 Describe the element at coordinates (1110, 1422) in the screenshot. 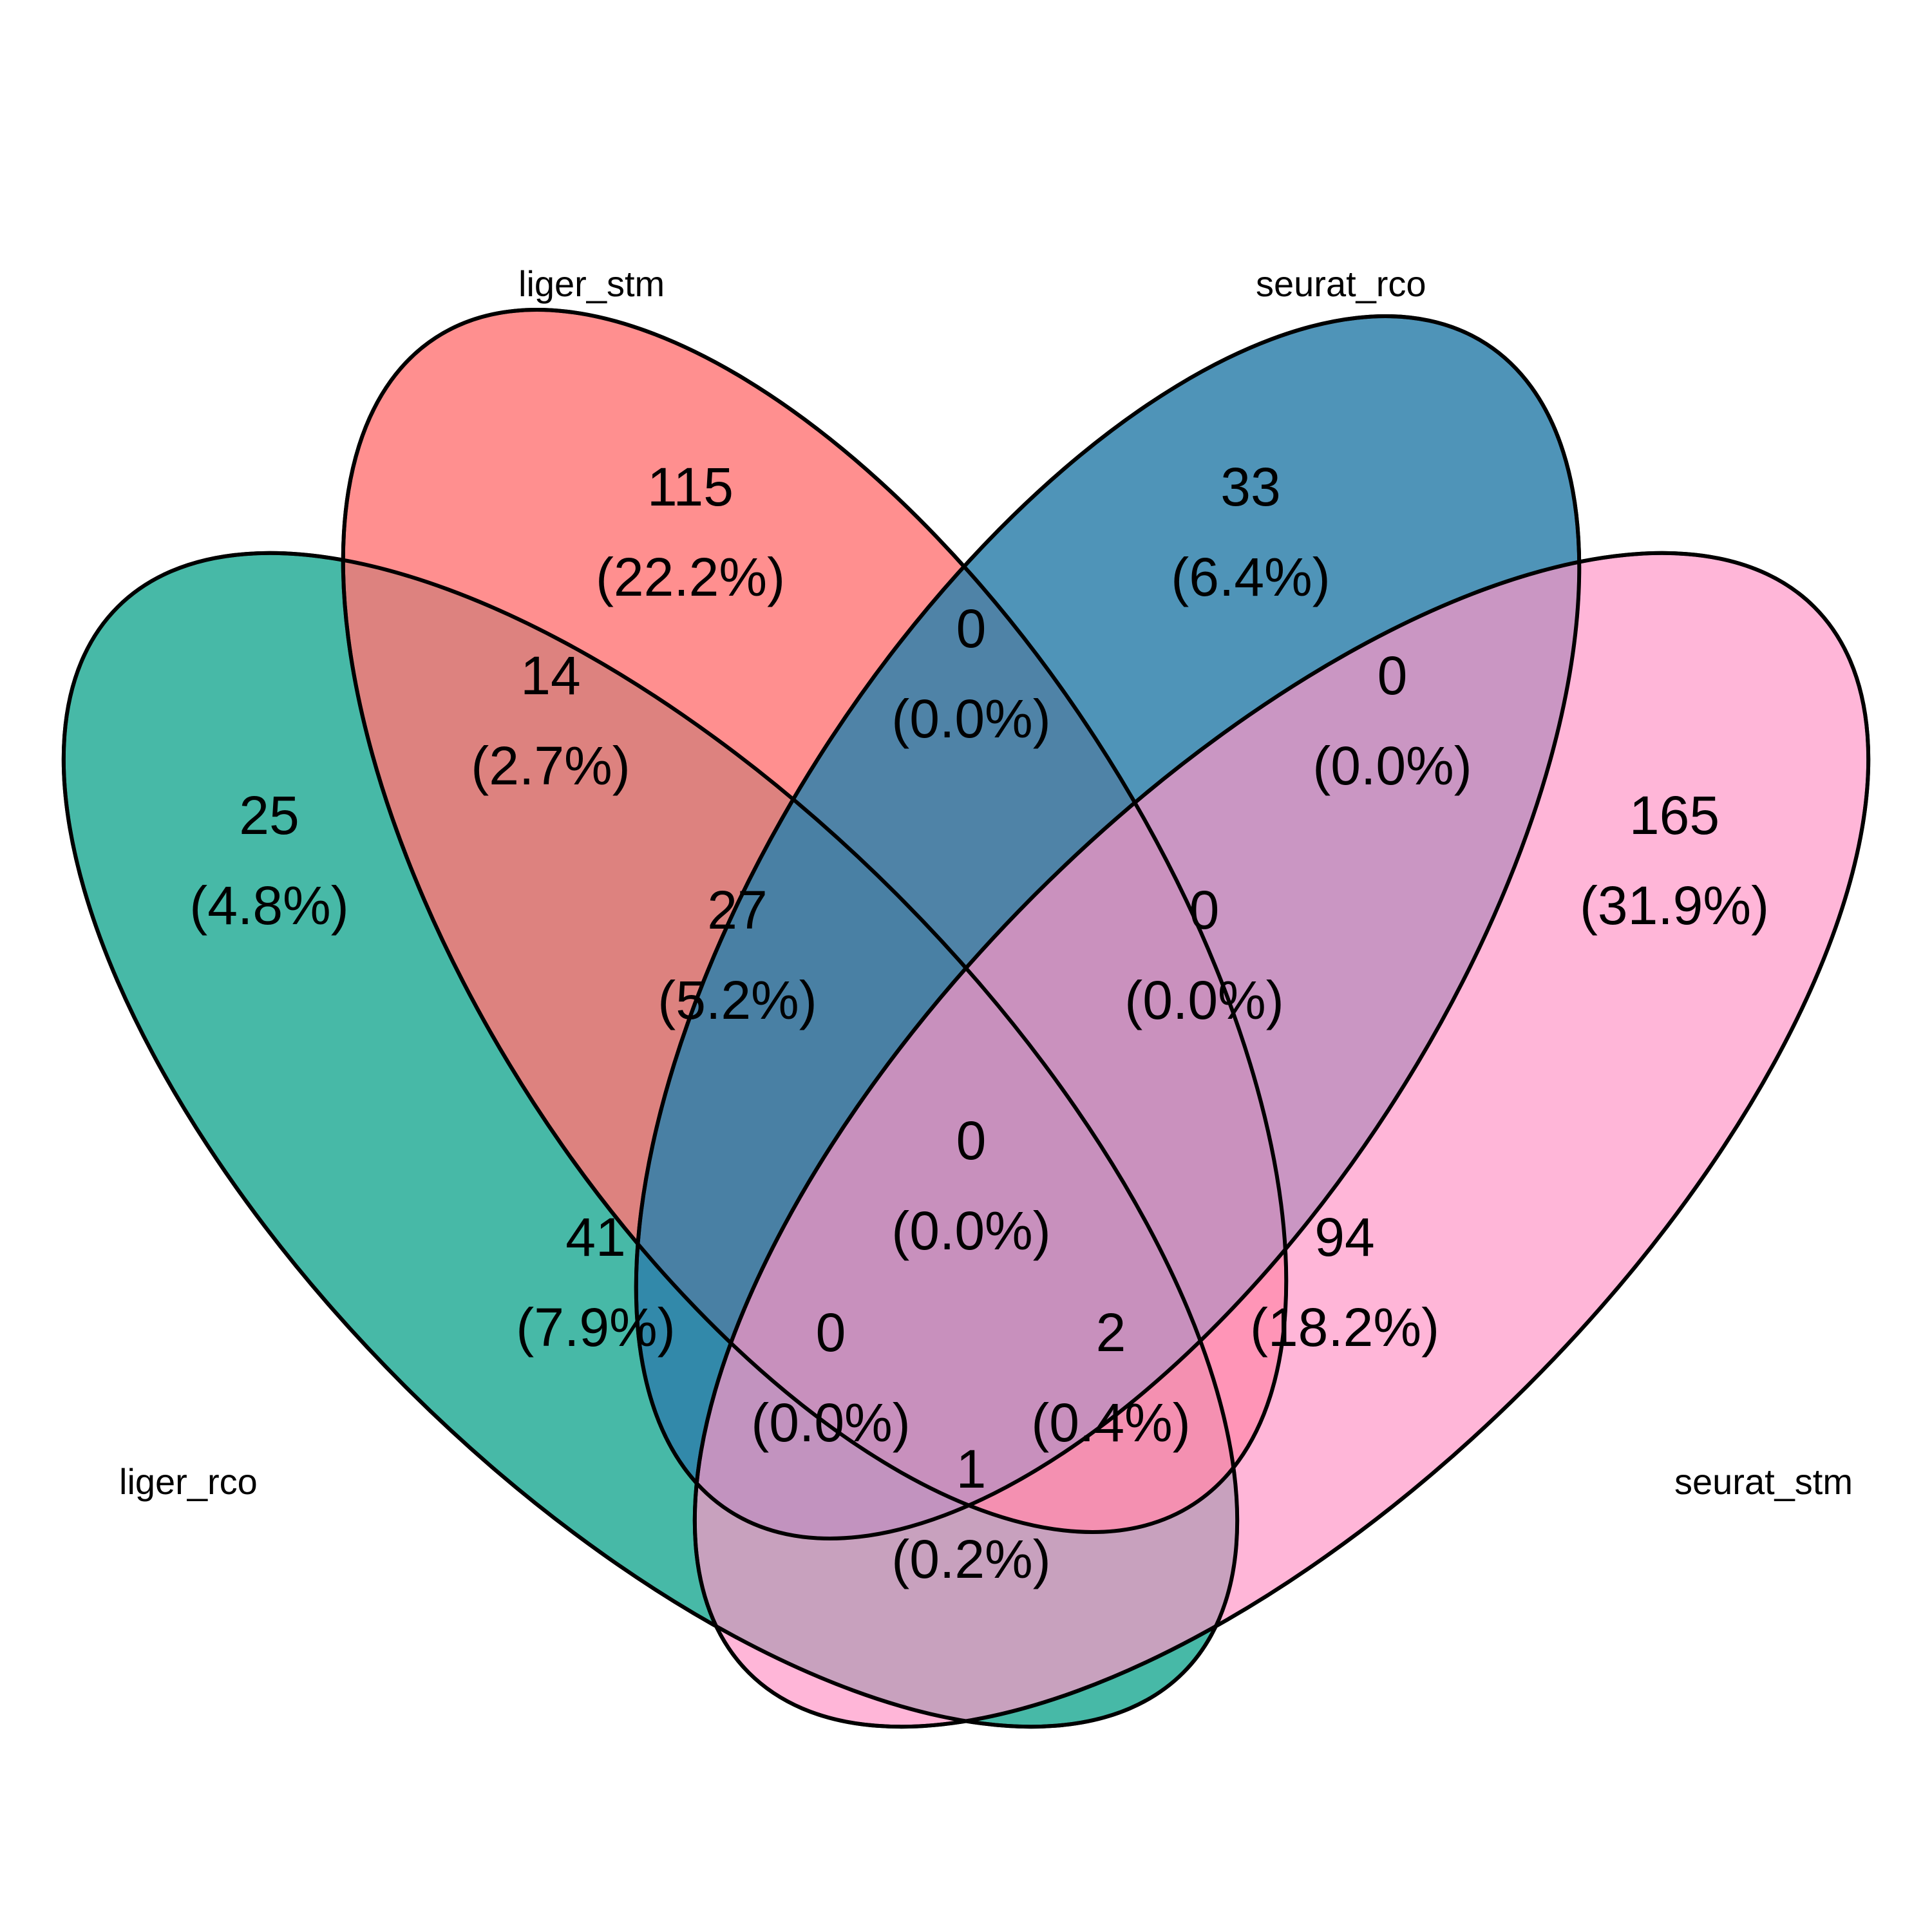

I see `region-lr-ls-ss-percent: (0.4%)` at that location.